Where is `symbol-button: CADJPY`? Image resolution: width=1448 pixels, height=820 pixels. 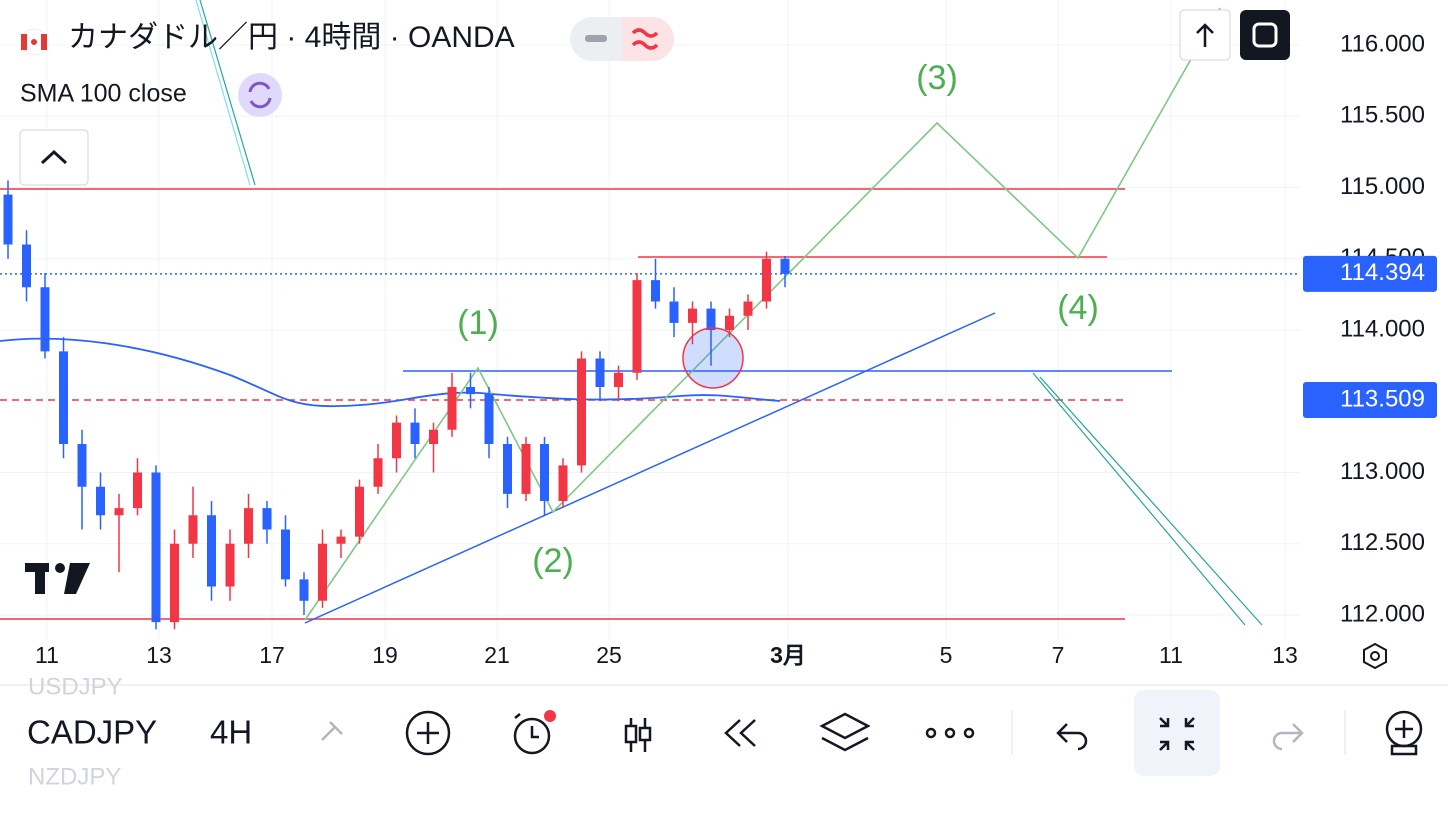
symbol-button: CADJPY is located at coordinates (92, 732).